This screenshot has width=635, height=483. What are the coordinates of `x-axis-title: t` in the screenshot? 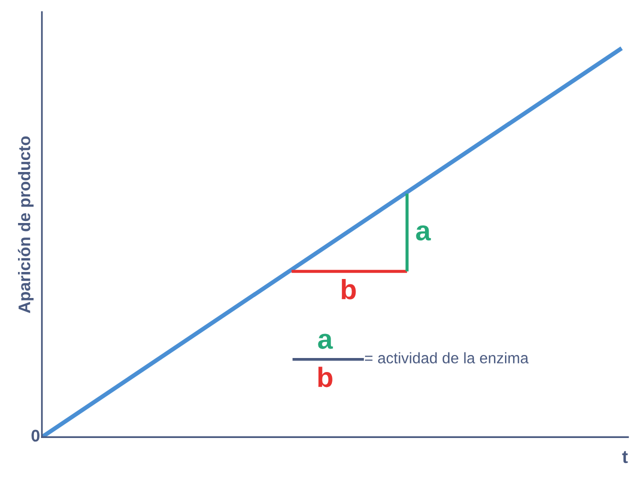 It's located at (625, 457).